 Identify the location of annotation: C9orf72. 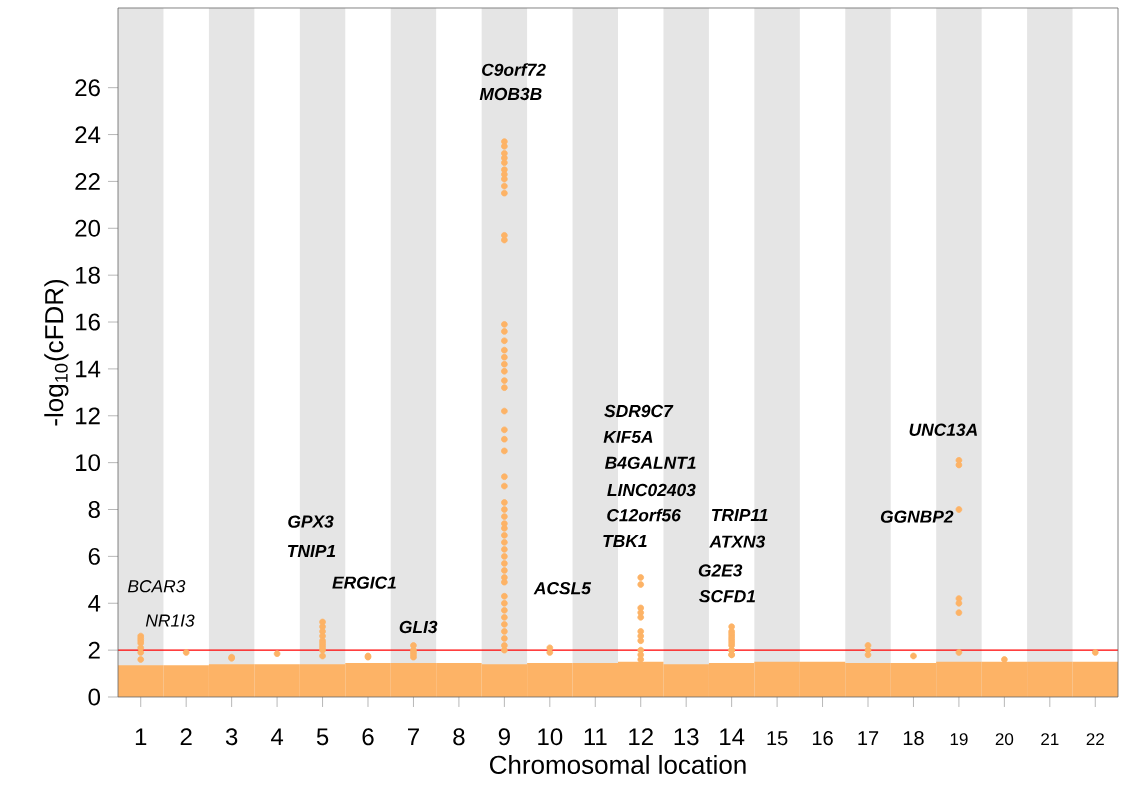
(514, 69).